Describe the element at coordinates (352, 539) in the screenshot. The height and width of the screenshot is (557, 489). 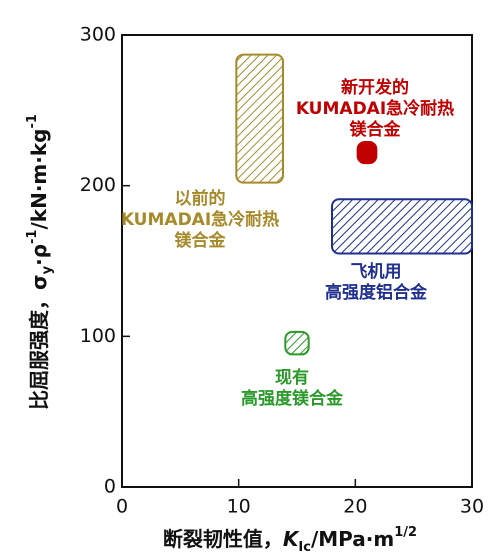
I see `axis-label-part: /MPa·m` at that location.